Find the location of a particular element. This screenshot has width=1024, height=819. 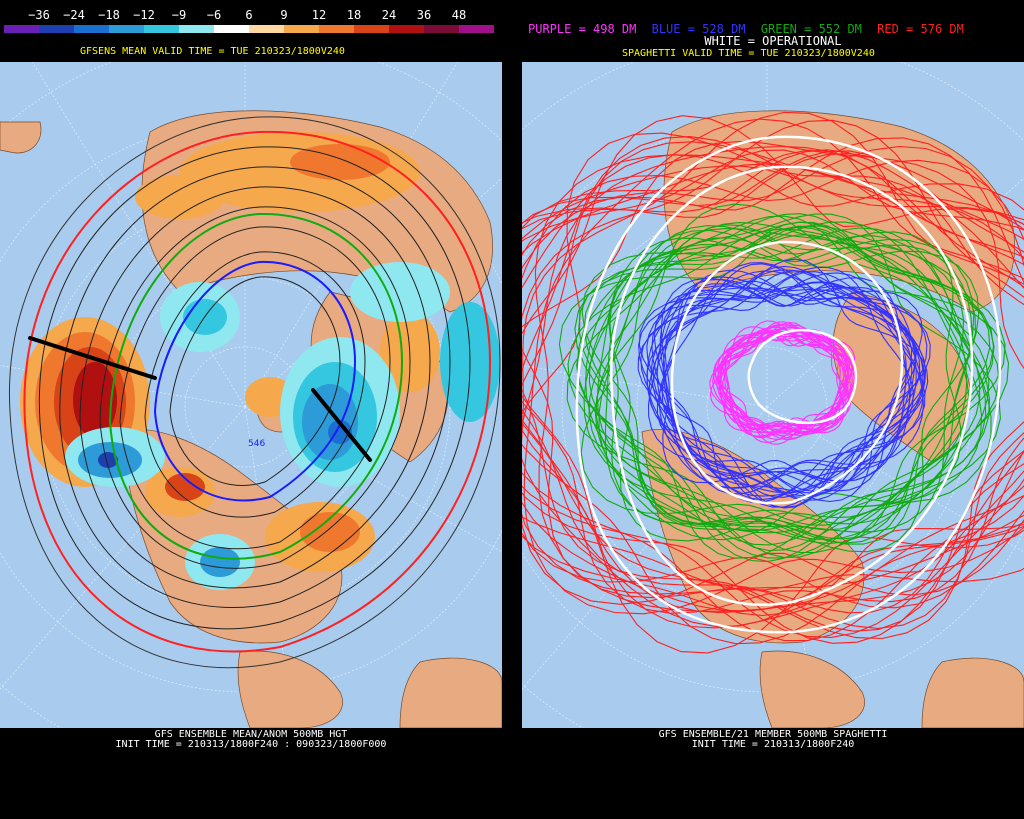

legend-purple: PURPLE = 498 DM is located at coordinates (582, 29).